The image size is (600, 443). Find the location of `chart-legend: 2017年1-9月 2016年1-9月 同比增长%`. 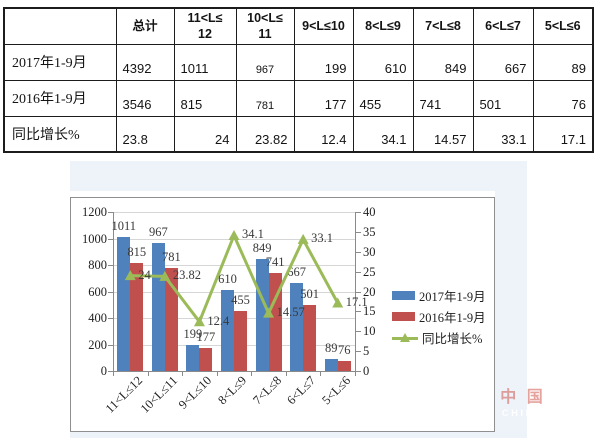

chart-legend: 2017年1-9月 2016年1-9月 同比增长% is located at coordinates (439, 316).